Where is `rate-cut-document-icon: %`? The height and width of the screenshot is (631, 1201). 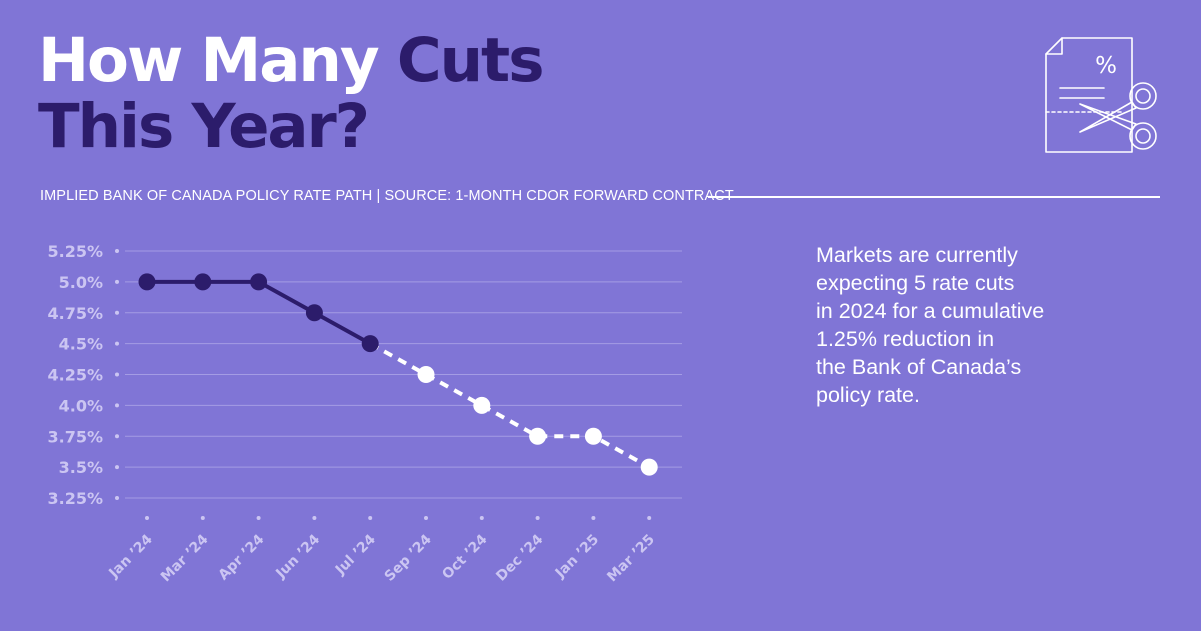 rate-cut-document-icon: % is located at coordinates (1101, 95).